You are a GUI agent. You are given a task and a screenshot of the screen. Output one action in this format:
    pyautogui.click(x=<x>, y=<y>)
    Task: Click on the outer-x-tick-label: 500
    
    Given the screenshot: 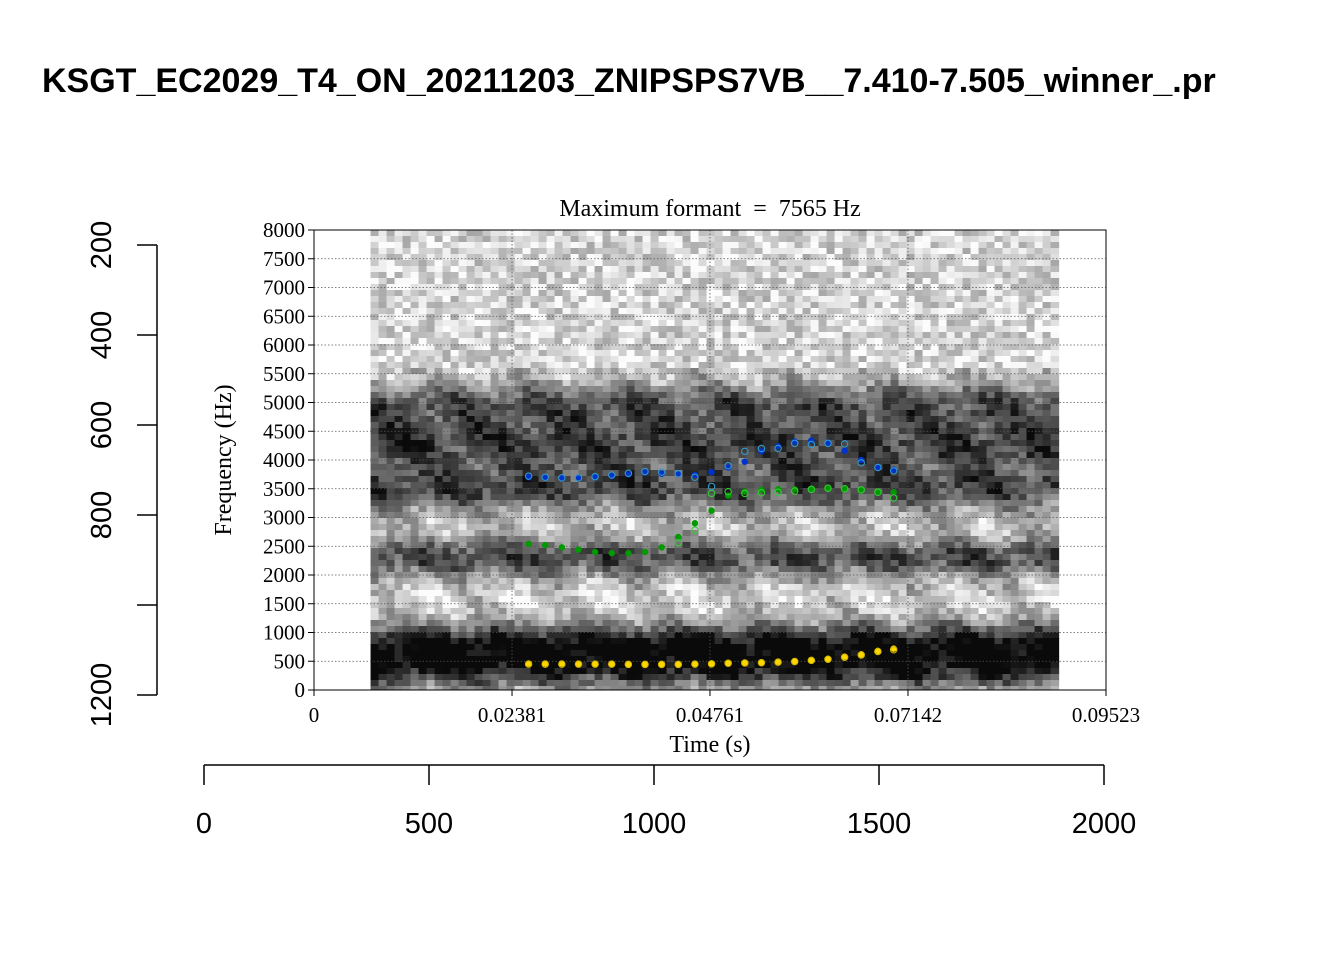 What is the action you would take?
    pyautogui.click(x=429, y=824)
    